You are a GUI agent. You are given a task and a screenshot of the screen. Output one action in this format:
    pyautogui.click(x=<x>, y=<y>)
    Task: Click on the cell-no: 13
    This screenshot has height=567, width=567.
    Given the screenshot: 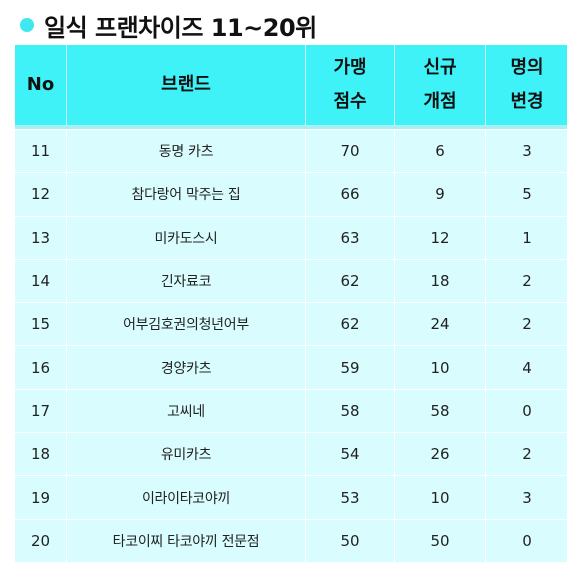 What is the action you would take?
    pyautogui.click(x=41, y=237)
    